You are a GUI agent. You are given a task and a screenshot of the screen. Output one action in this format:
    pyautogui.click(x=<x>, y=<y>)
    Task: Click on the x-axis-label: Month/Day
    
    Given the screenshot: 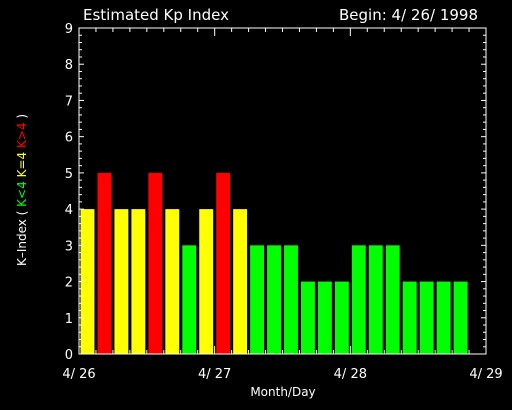 What is the action you would take?
    pyautogui.click(x=282, y=392)
    